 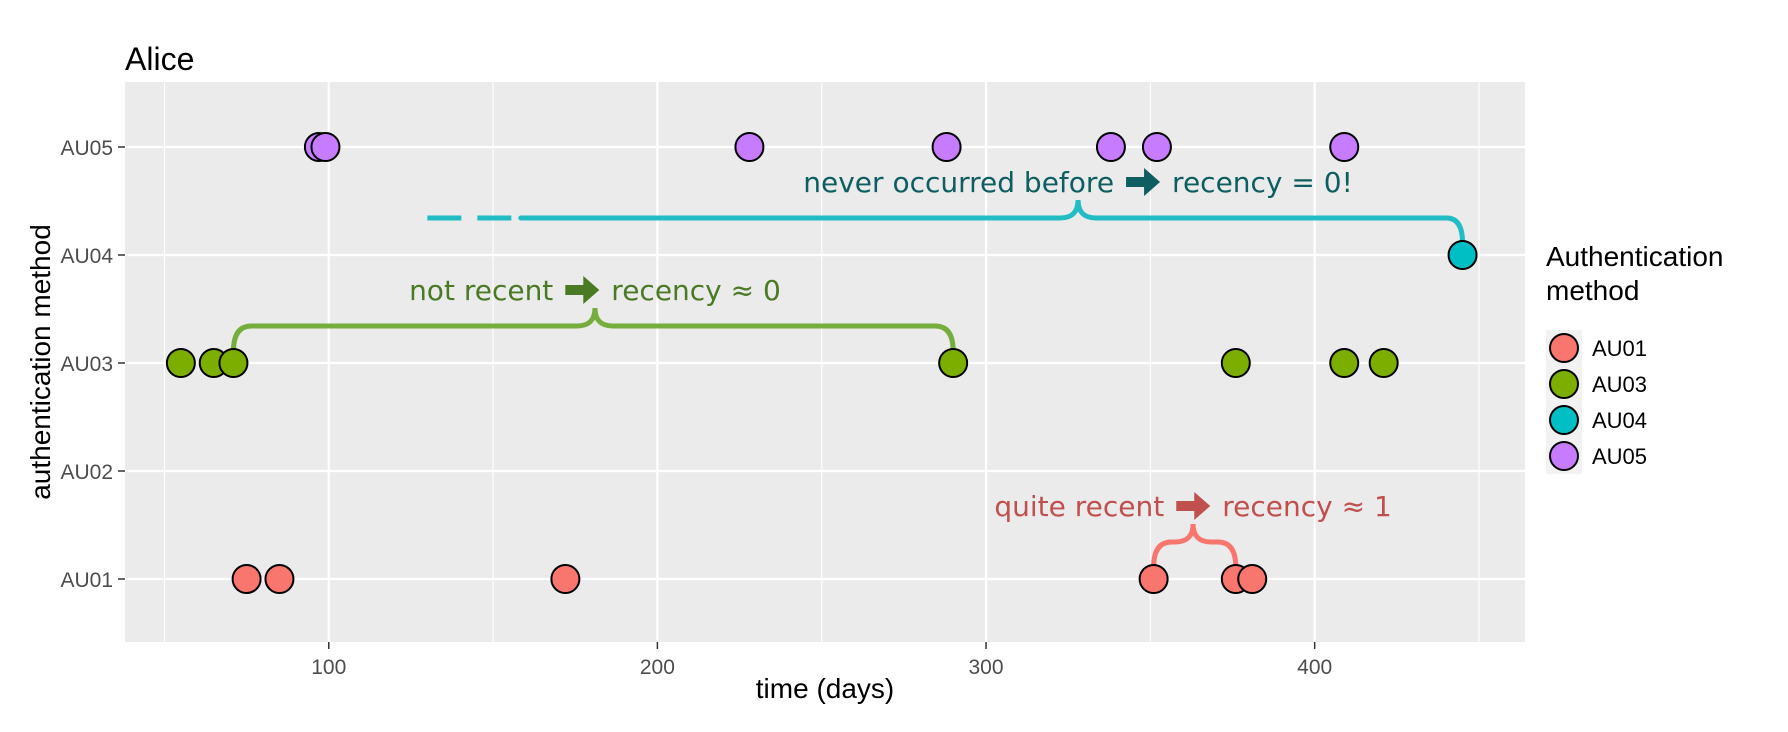 What do you see at coordinates (1307, 506) in the screenshot?
I see `annotation-text-b: recency ≈ 1` at bounding box center [1307, 506].